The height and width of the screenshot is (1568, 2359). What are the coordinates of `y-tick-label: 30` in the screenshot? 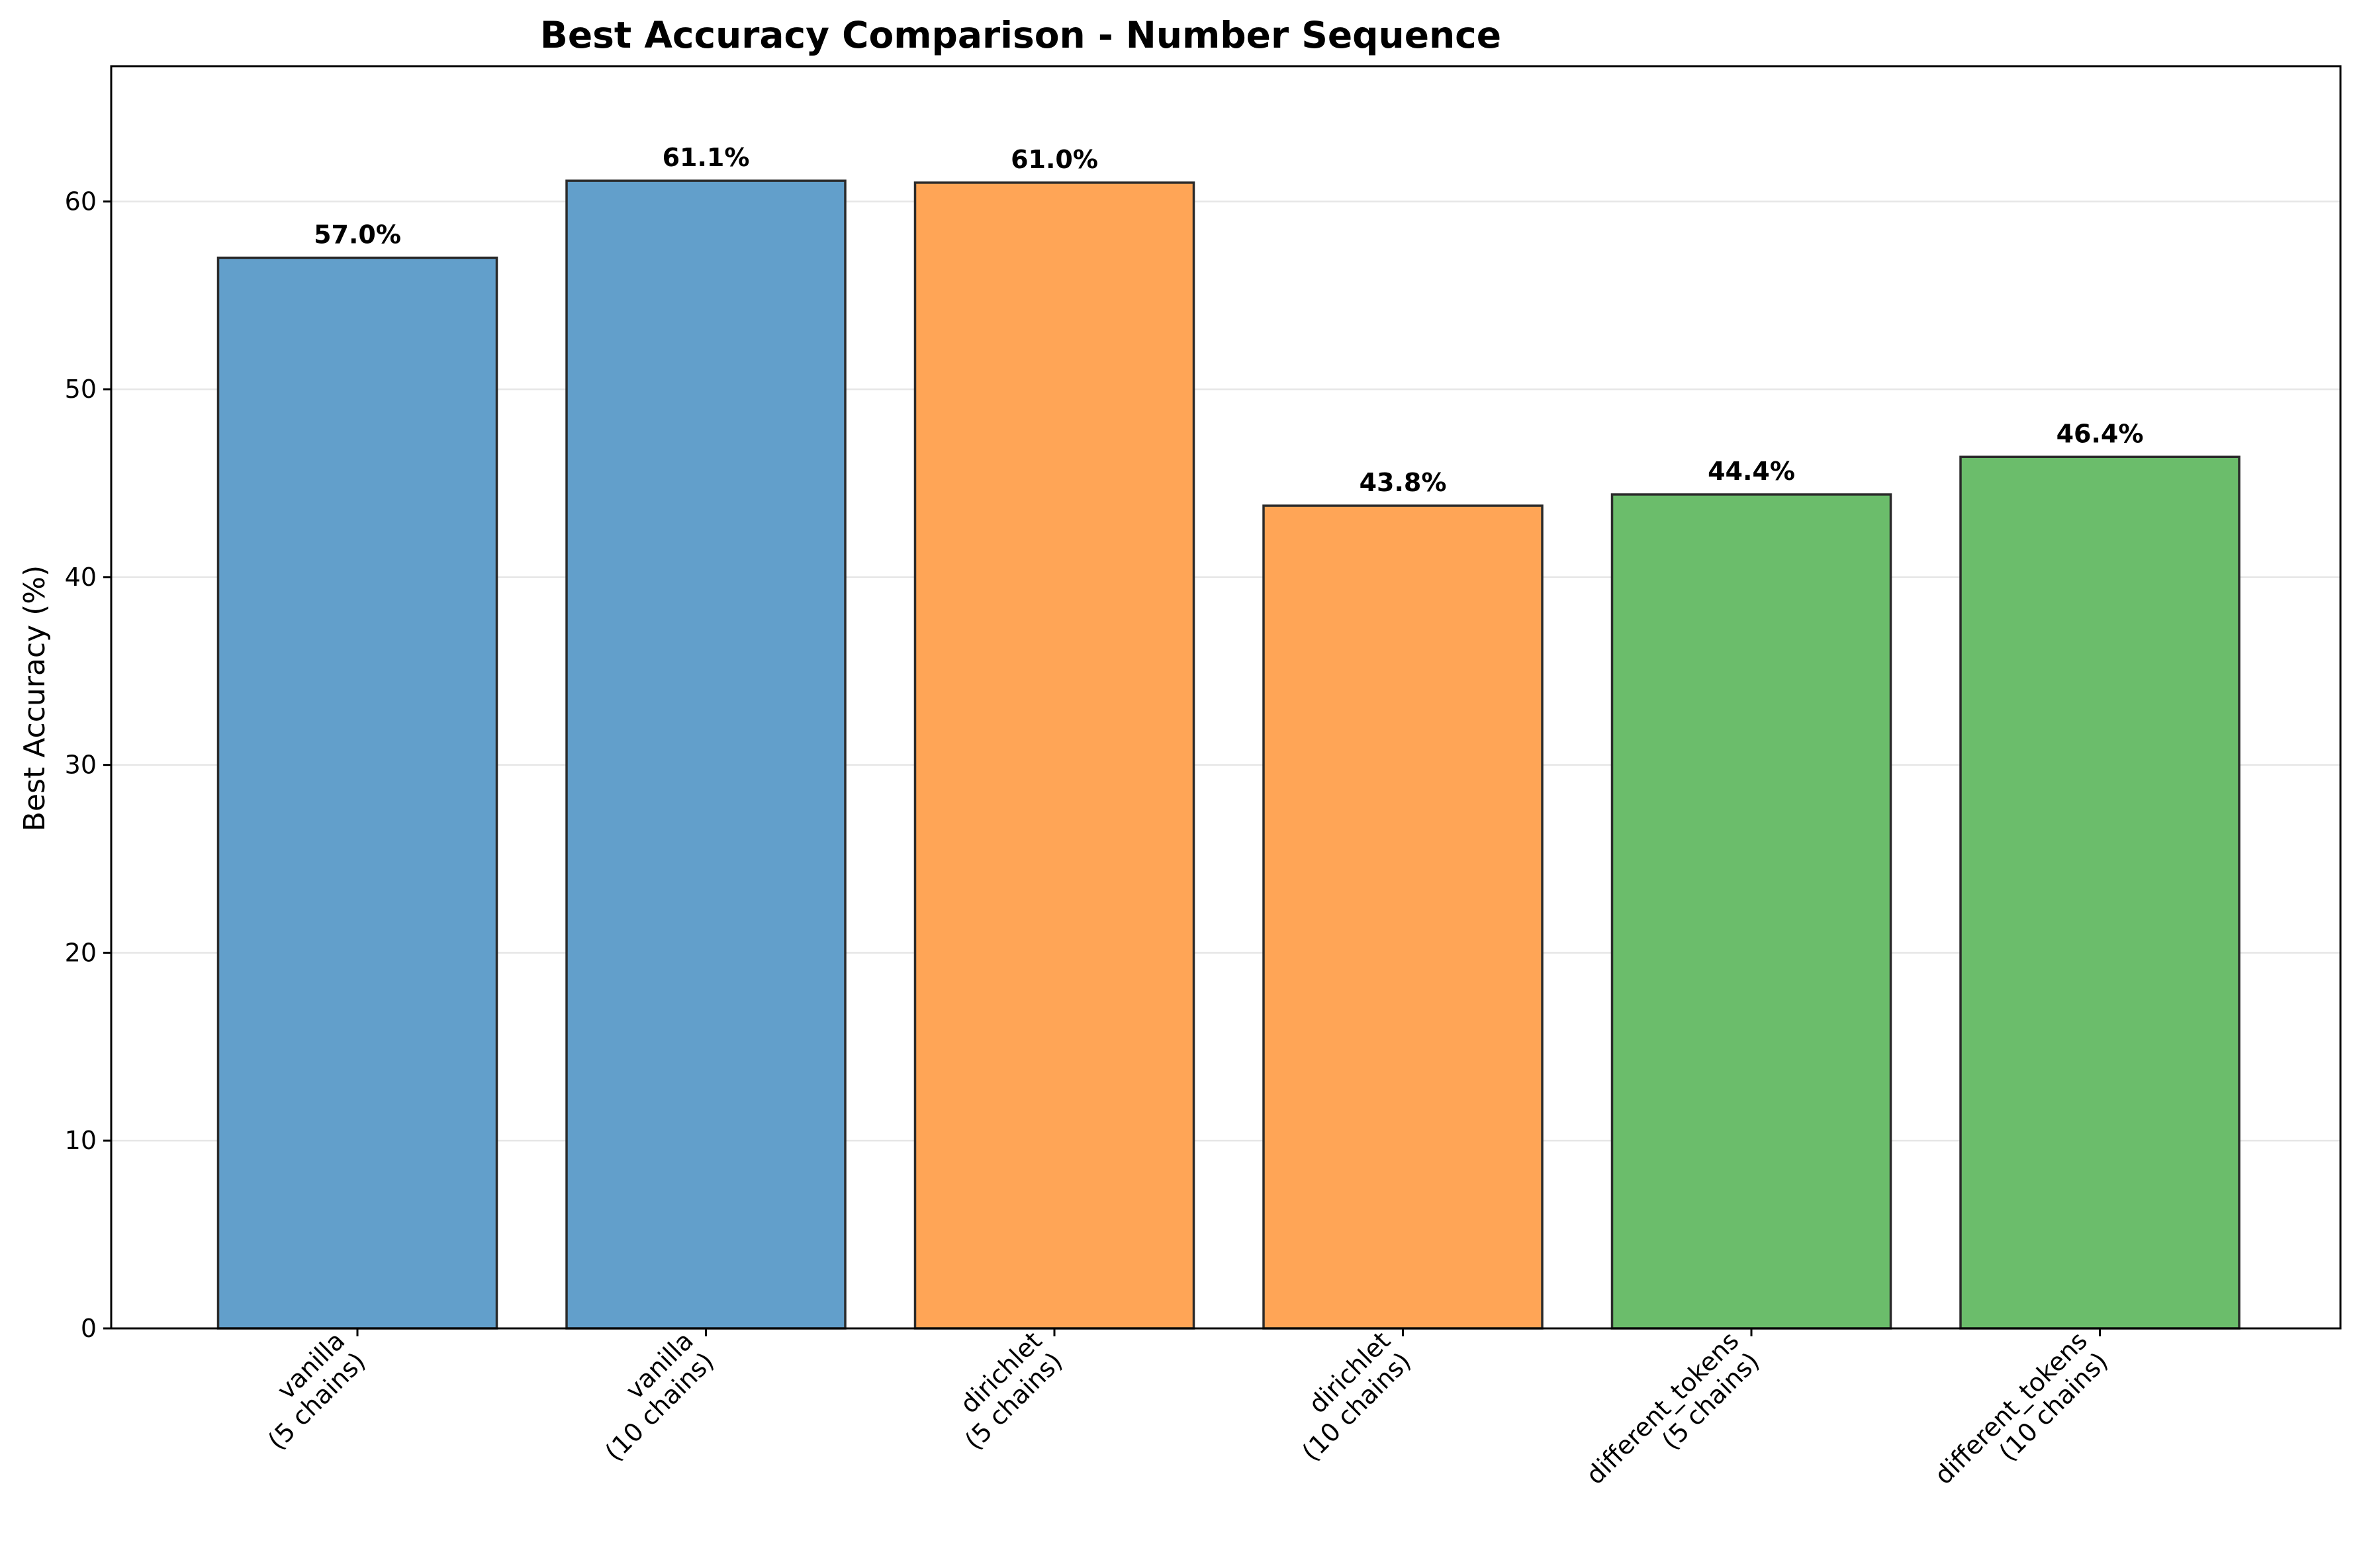 It's located at (81, 765).